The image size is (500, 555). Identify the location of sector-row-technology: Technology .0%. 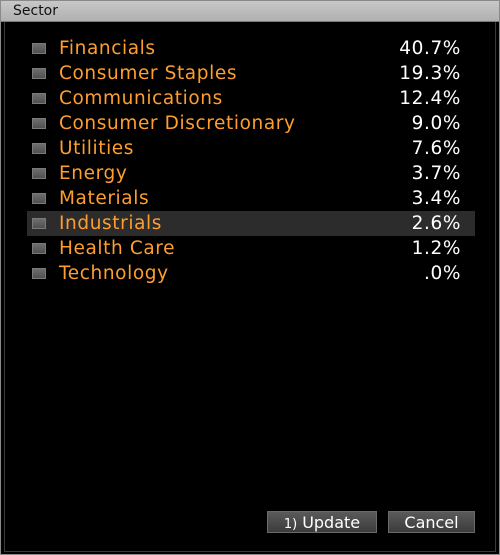
(251, 273).